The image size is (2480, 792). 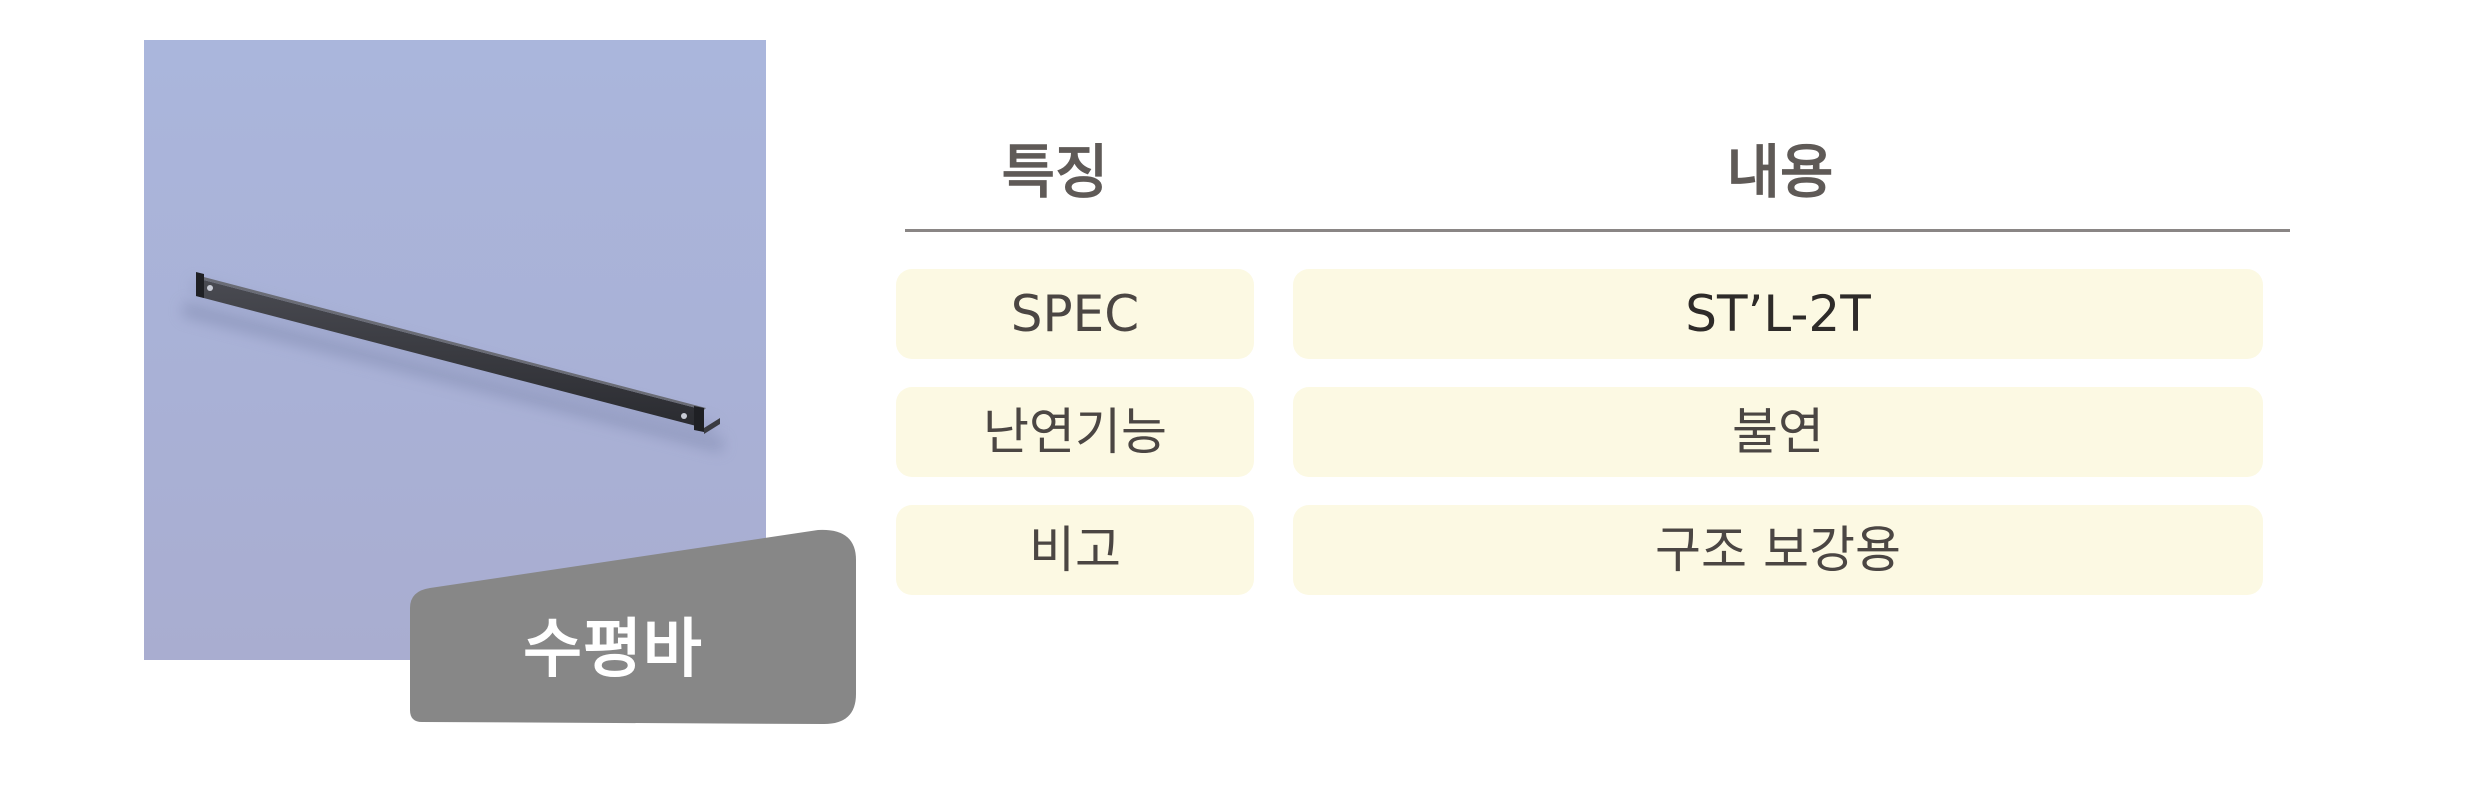 I want to click on row-fire-content: 불연, so click(x=1778, y=432).